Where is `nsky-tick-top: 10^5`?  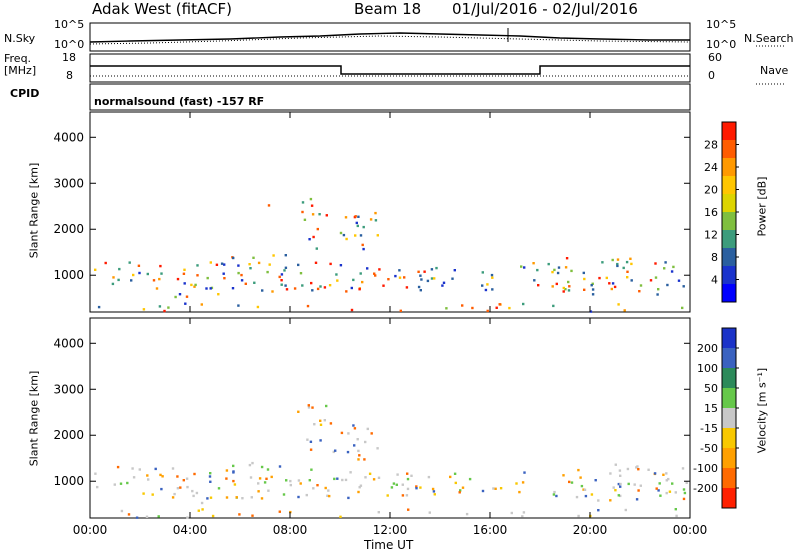 nsky-tick-top: 10^5 is located at coordinates (69, 24).